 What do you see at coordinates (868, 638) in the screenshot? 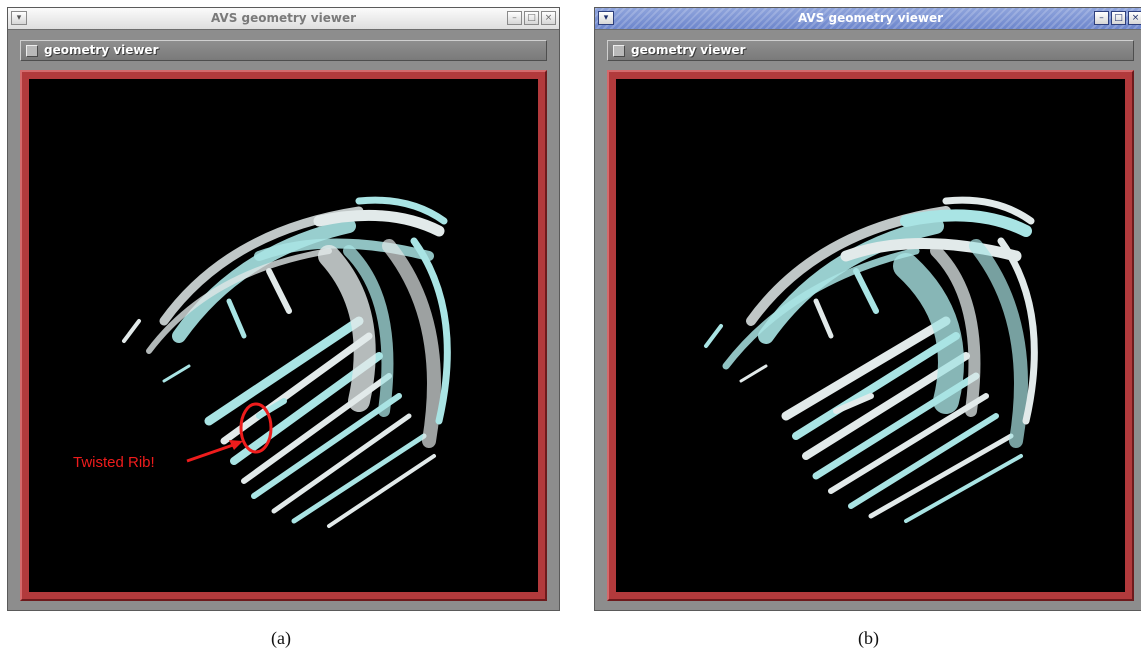
I see `figure-caption-b: (b)` at bounding box center [868, 638].